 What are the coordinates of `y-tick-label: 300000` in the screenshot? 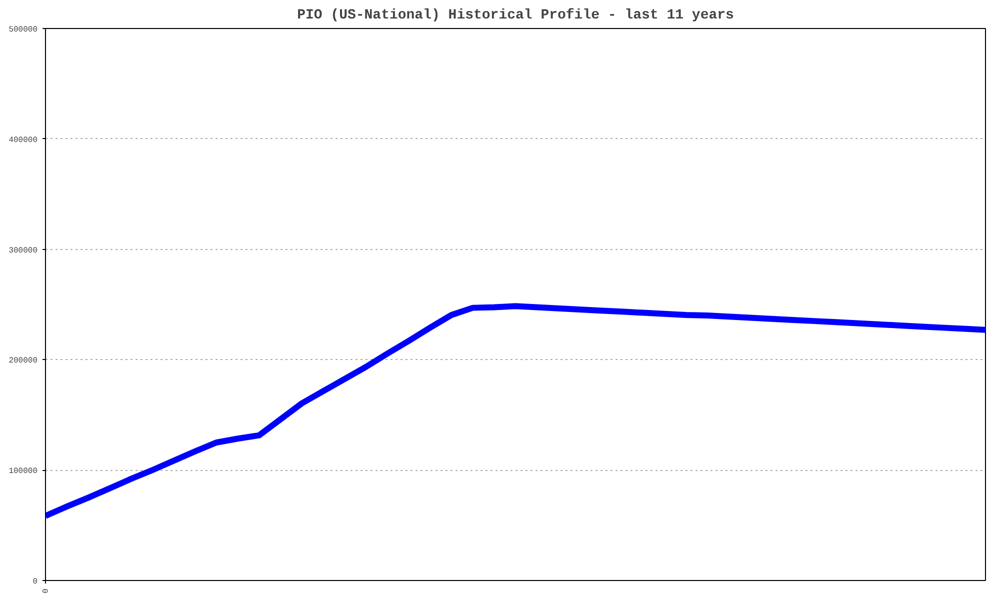 It's located at (23, 251).